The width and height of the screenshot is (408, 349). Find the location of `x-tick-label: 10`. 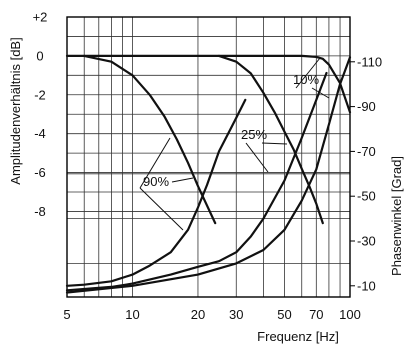

x-tick-label: 10 is located at coordinates (132, 314).